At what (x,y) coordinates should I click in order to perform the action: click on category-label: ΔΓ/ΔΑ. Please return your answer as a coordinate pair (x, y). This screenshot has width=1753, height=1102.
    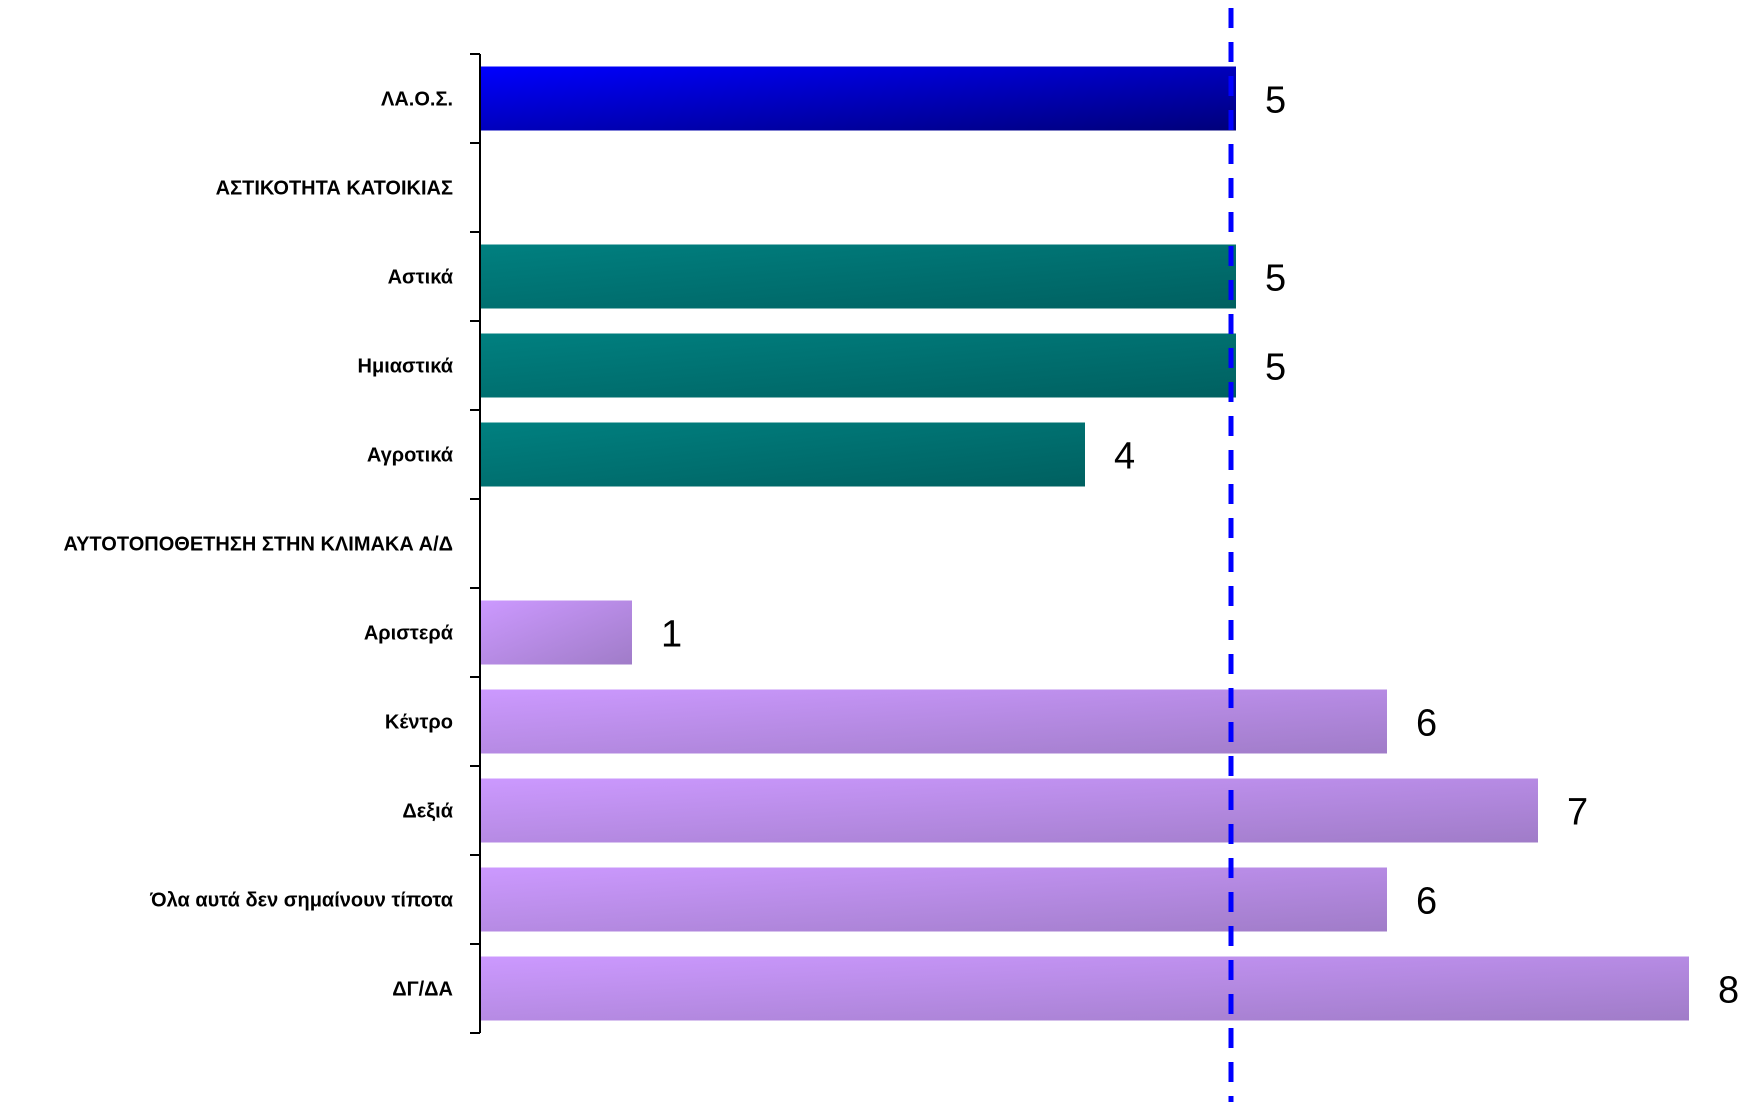
    Looking at the image, I should click on (422, 990).